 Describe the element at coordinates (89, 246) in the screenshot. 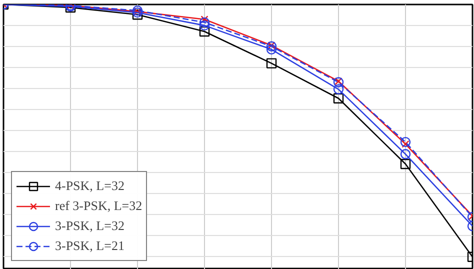

I see `legend-label: 3-PSK, L=21` at that location.